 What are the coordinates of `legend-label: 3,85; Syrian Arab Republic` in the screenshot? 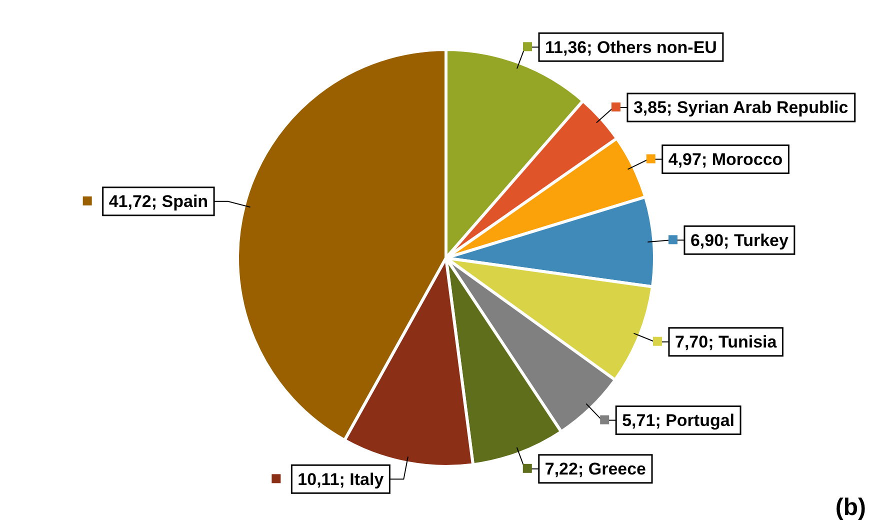 It's located at (740, 108).